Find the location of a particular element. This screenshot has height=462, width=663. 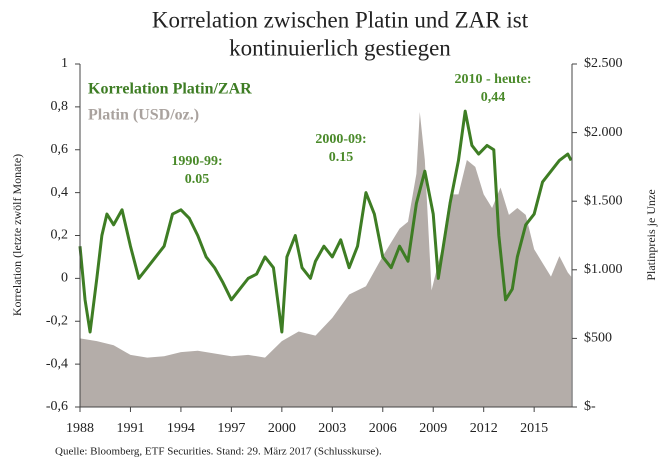

x-tick-label: 2003 is located at coordinates (332, 428).